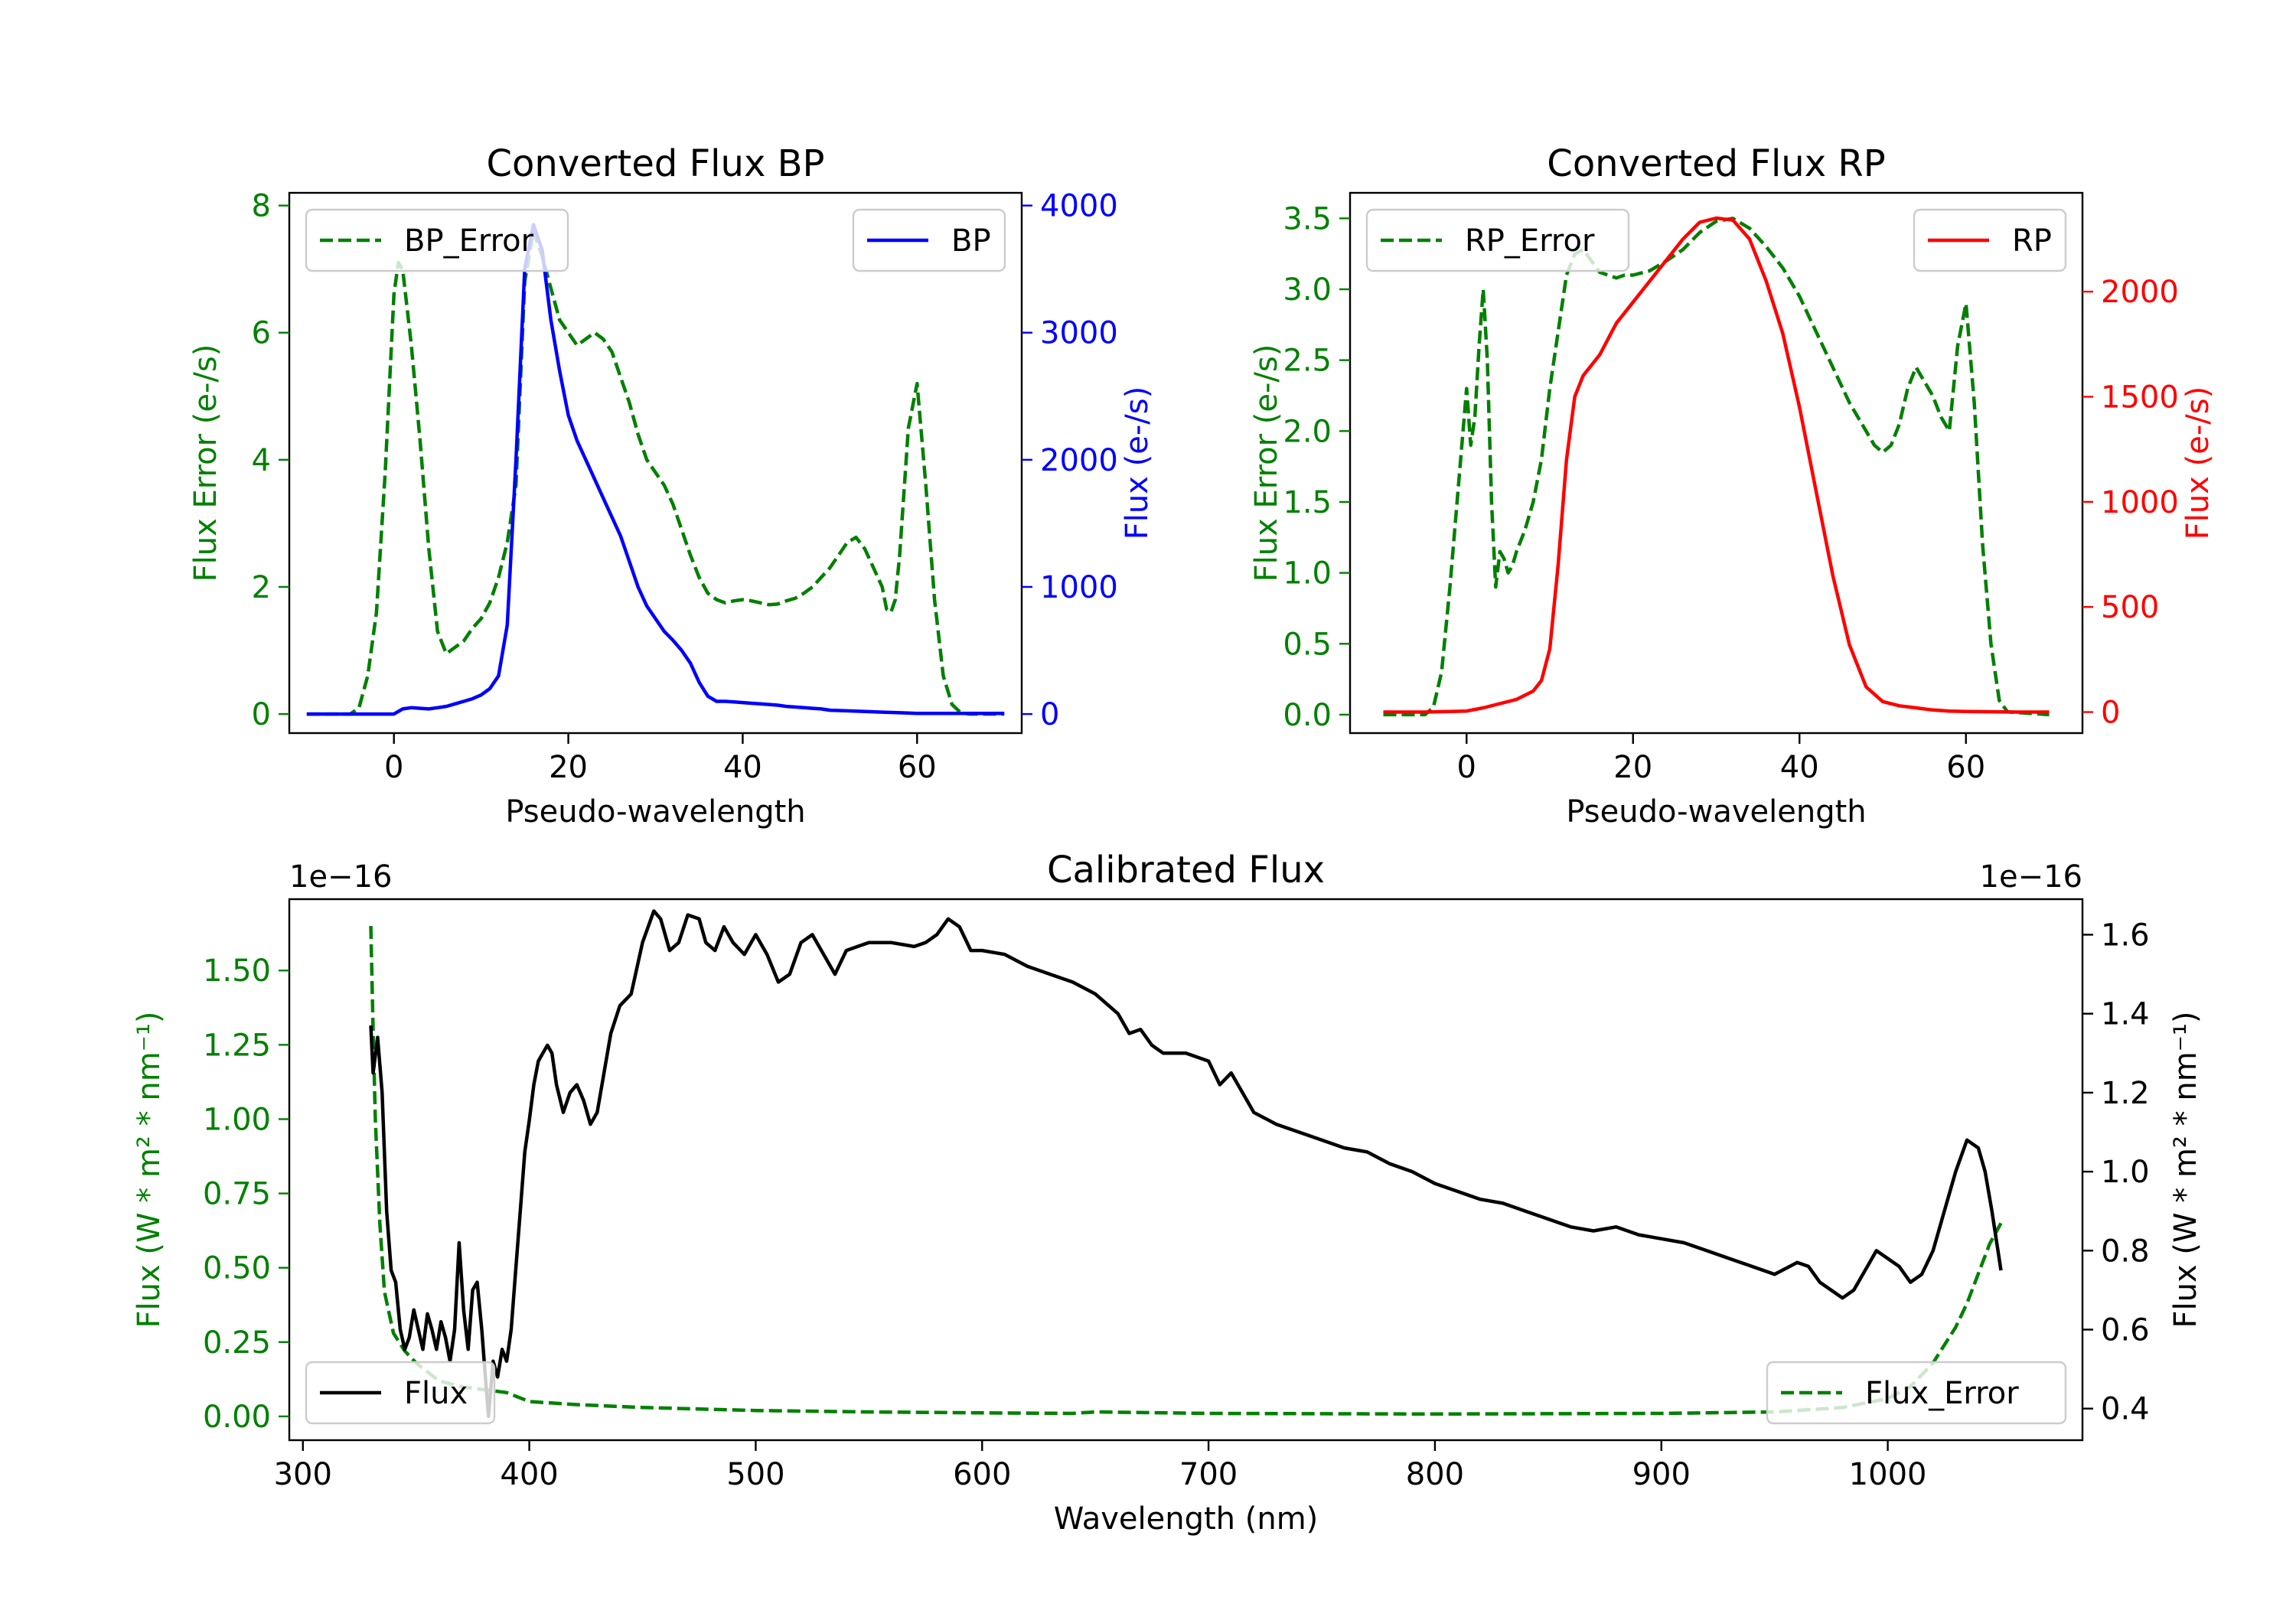 This screenshot has width=2296, height=1607. What do you see at coordinates (237, 1194) in the screenshot?
I see `y-left-tick-label: 0.75` at bounding box center [237, 1194].